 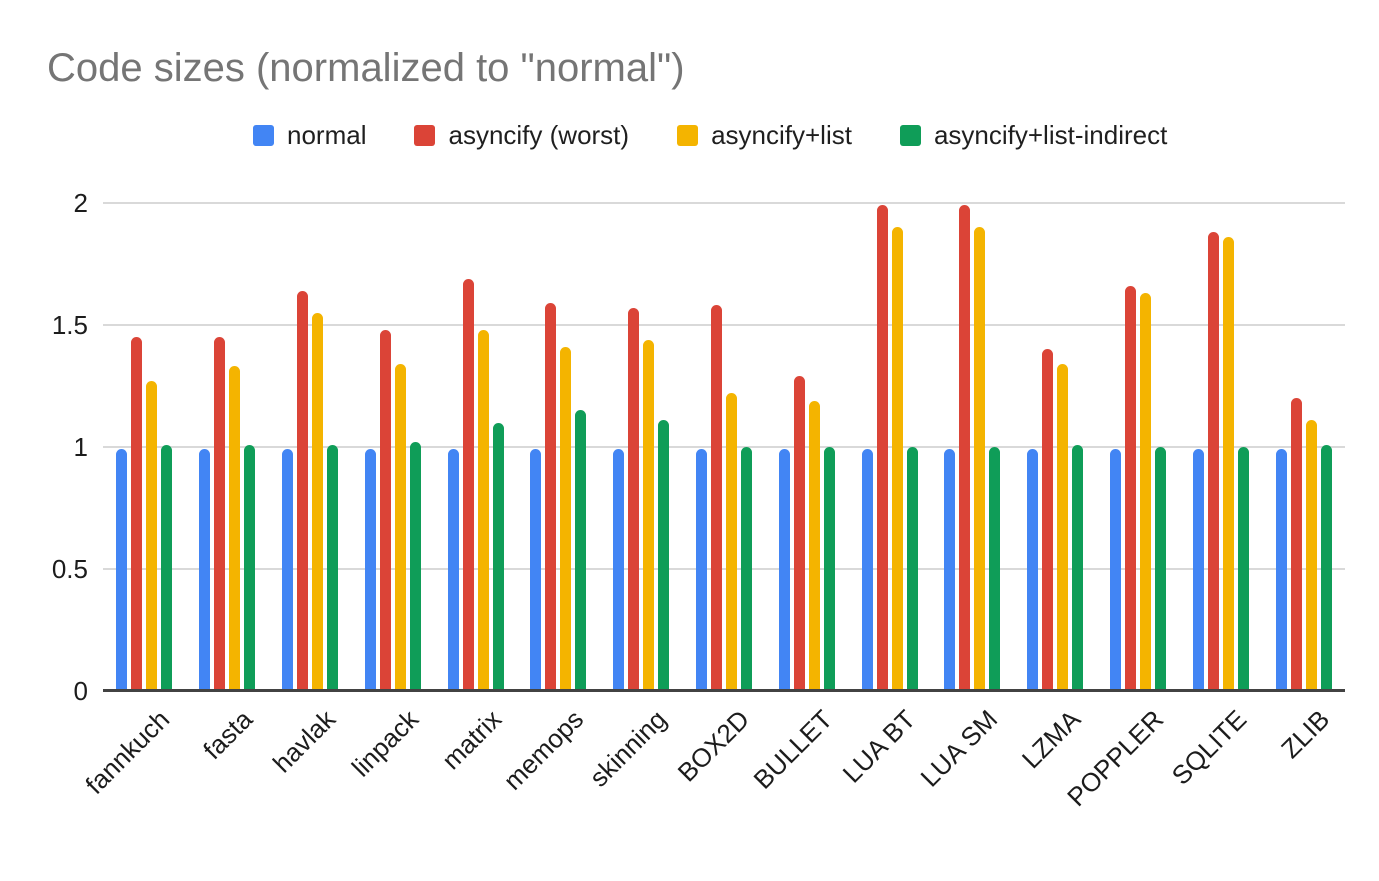 What do you see at coordinates (326, 135) in the screenshot?
I see `legend-label: normal` at bounding box center [326, 135].